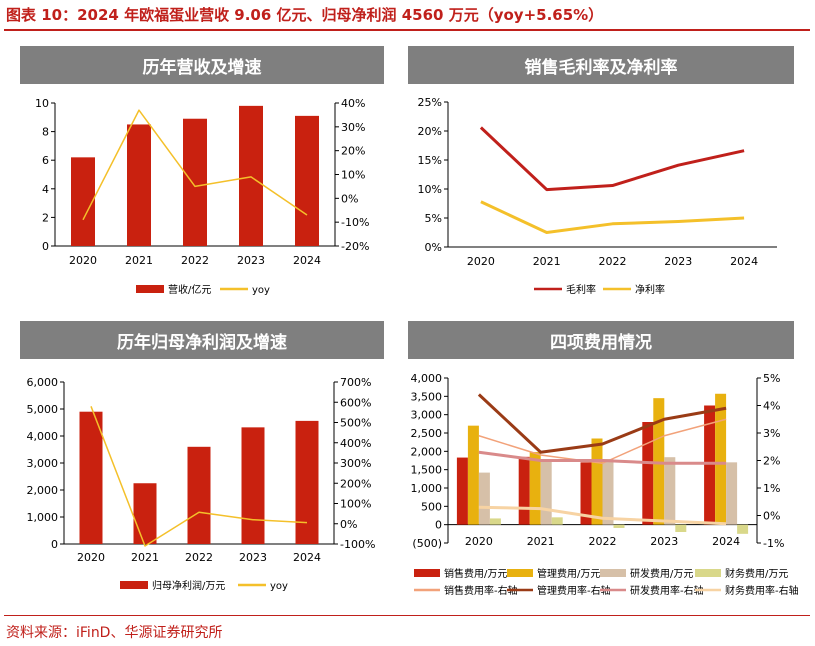 This screenshot has height=646, width=815. Describe the element at coordinates (355, 483) in the screenshot. I see `y2-tick-label: 200%` at that location.